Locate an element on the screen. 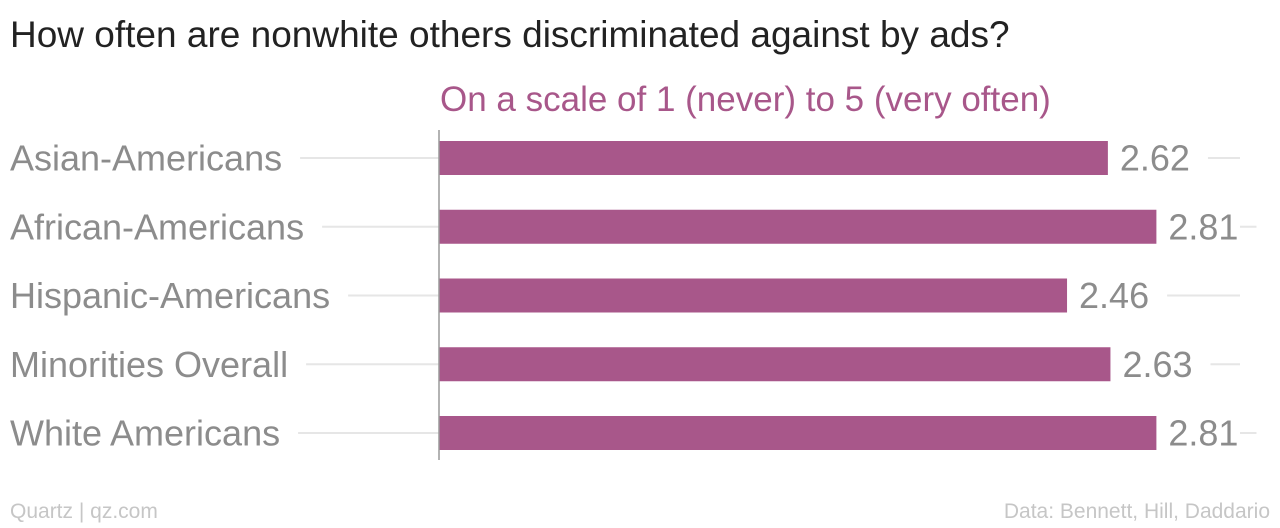  footer-source-left: Quartz | qz.com is located at coordinates (84, 511).